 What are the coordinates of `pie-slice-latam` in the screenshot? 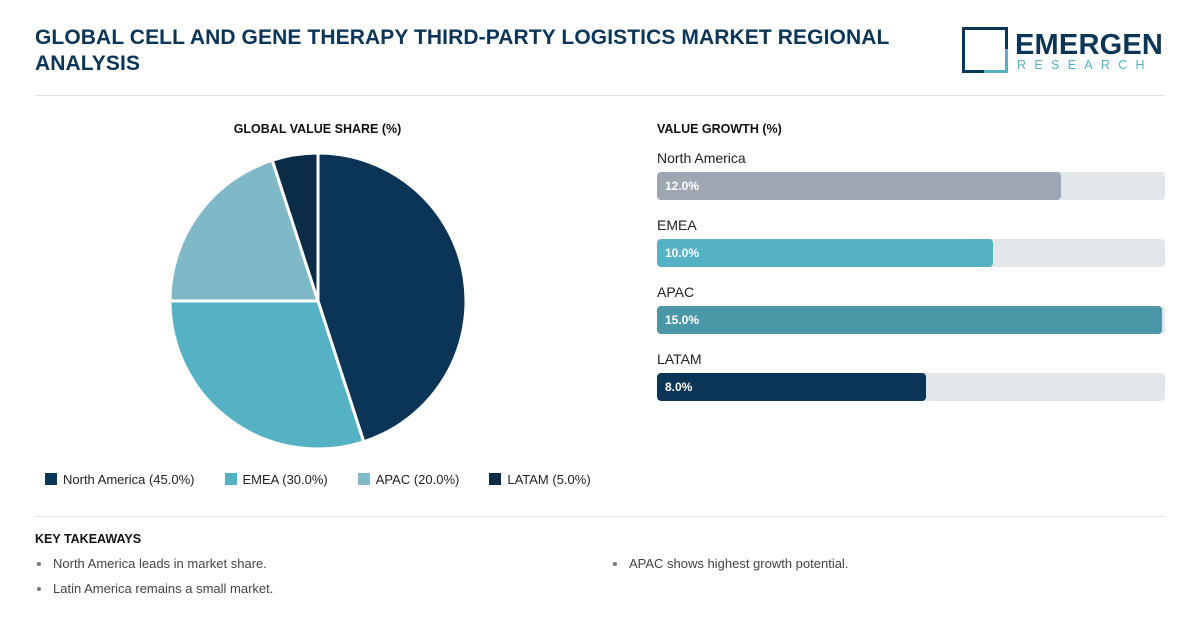 It's located at (295, 227).